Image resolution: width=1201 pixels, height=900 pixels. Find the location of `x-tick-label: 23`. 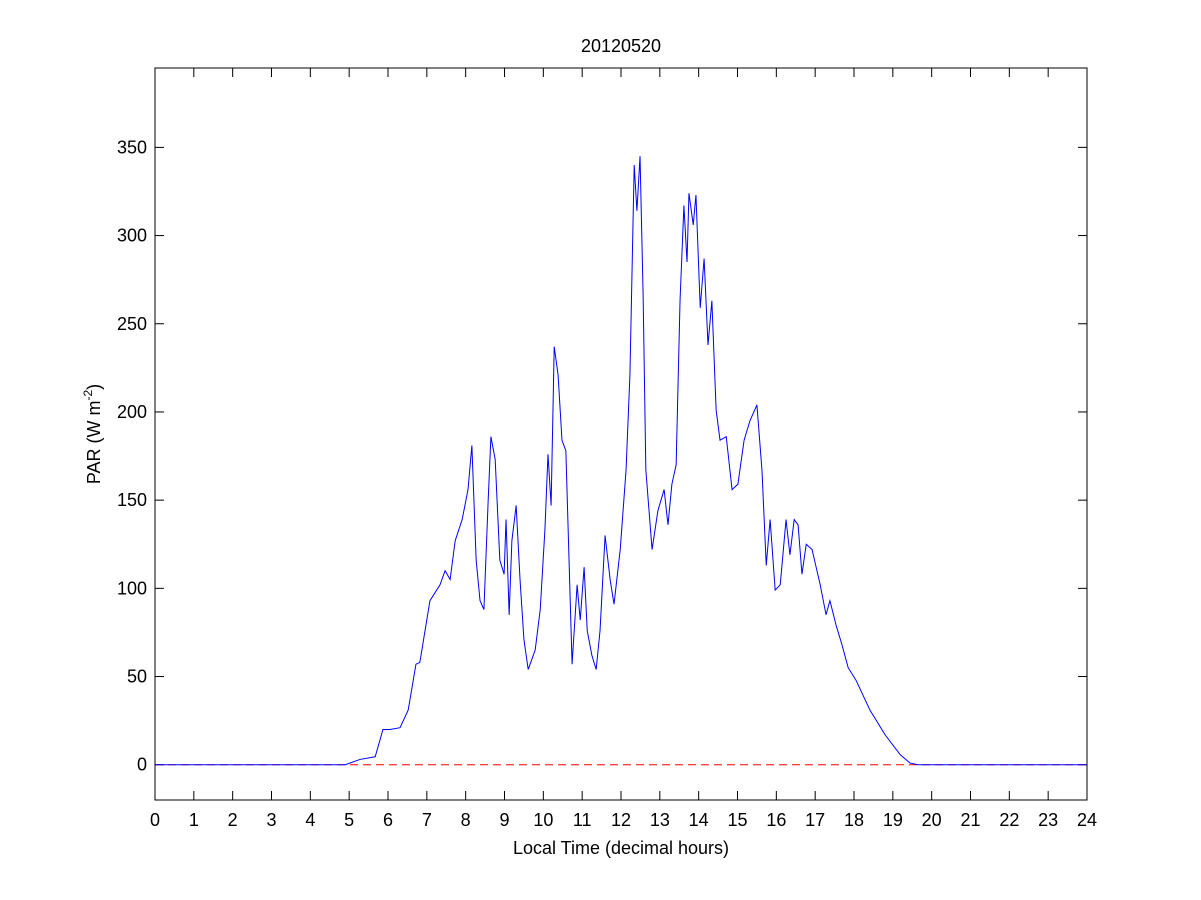

x-tick-label: 23 is located at coordinates (1048, 820).